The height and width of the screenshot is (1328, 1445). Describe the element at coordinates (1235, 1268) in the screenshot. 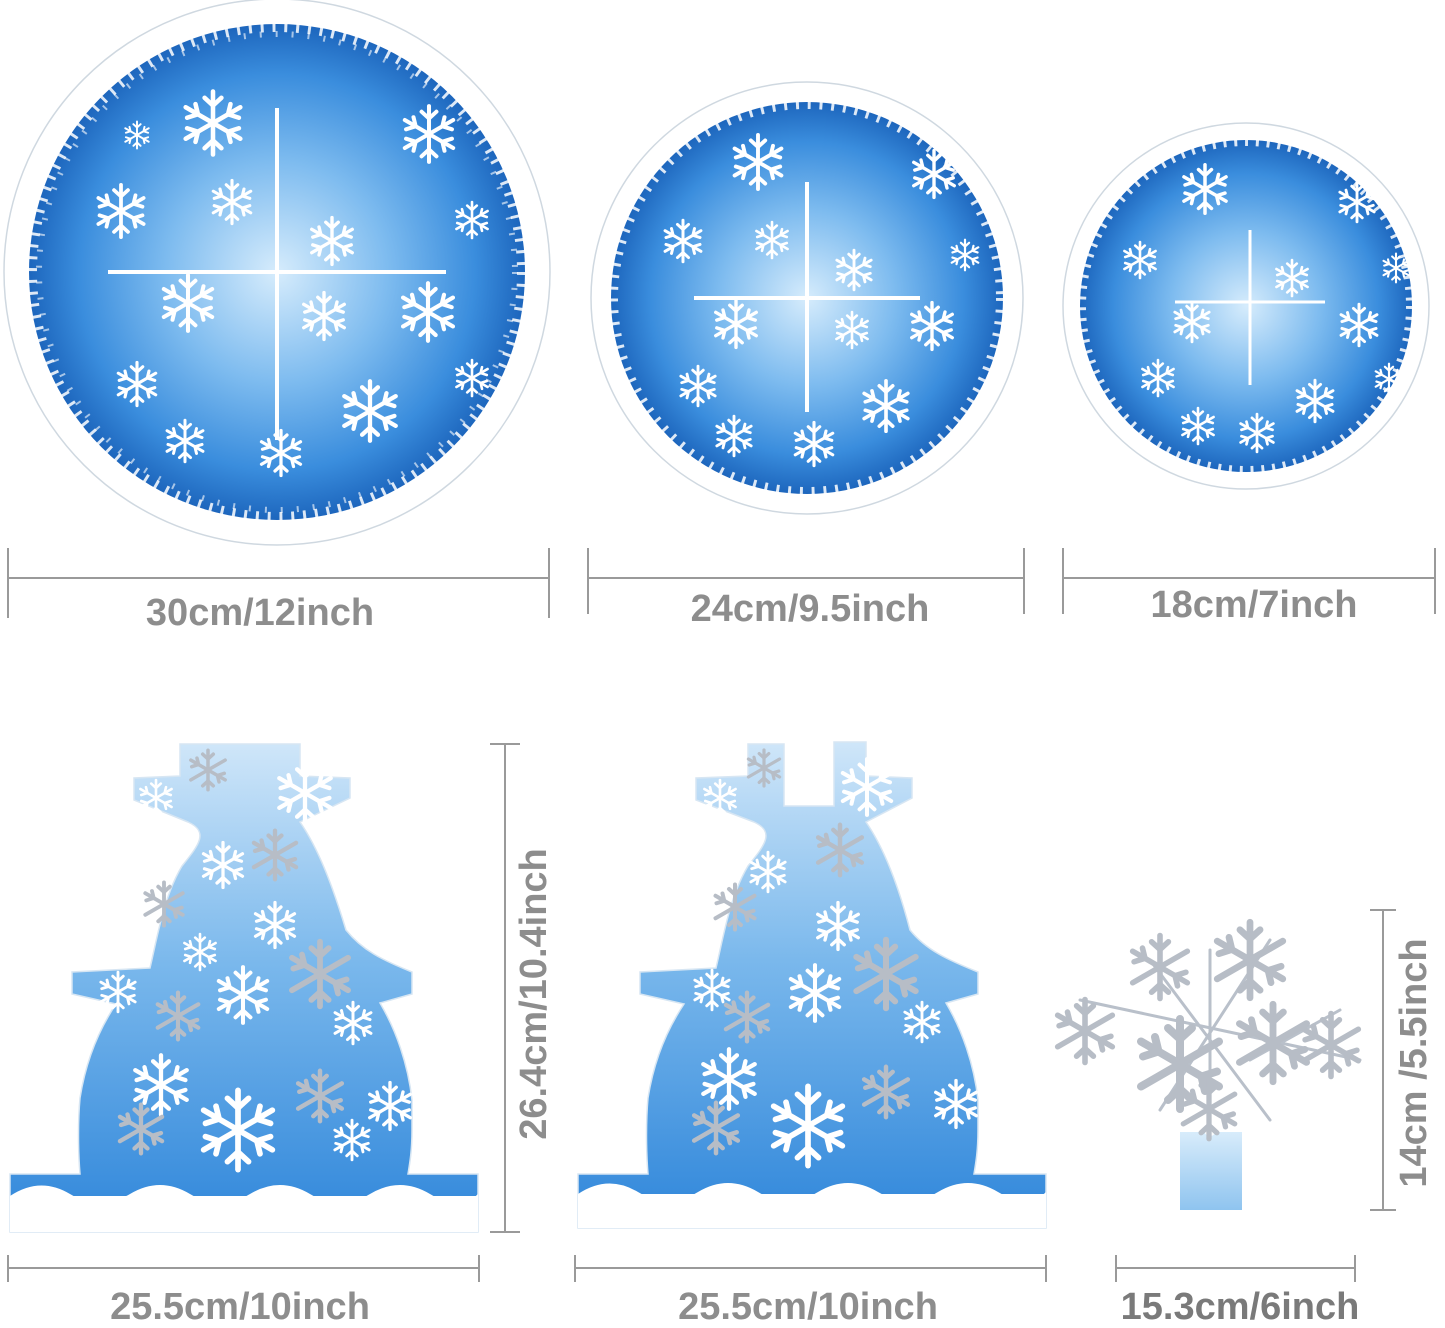

I see `dimension-line-topper-width` at that location.